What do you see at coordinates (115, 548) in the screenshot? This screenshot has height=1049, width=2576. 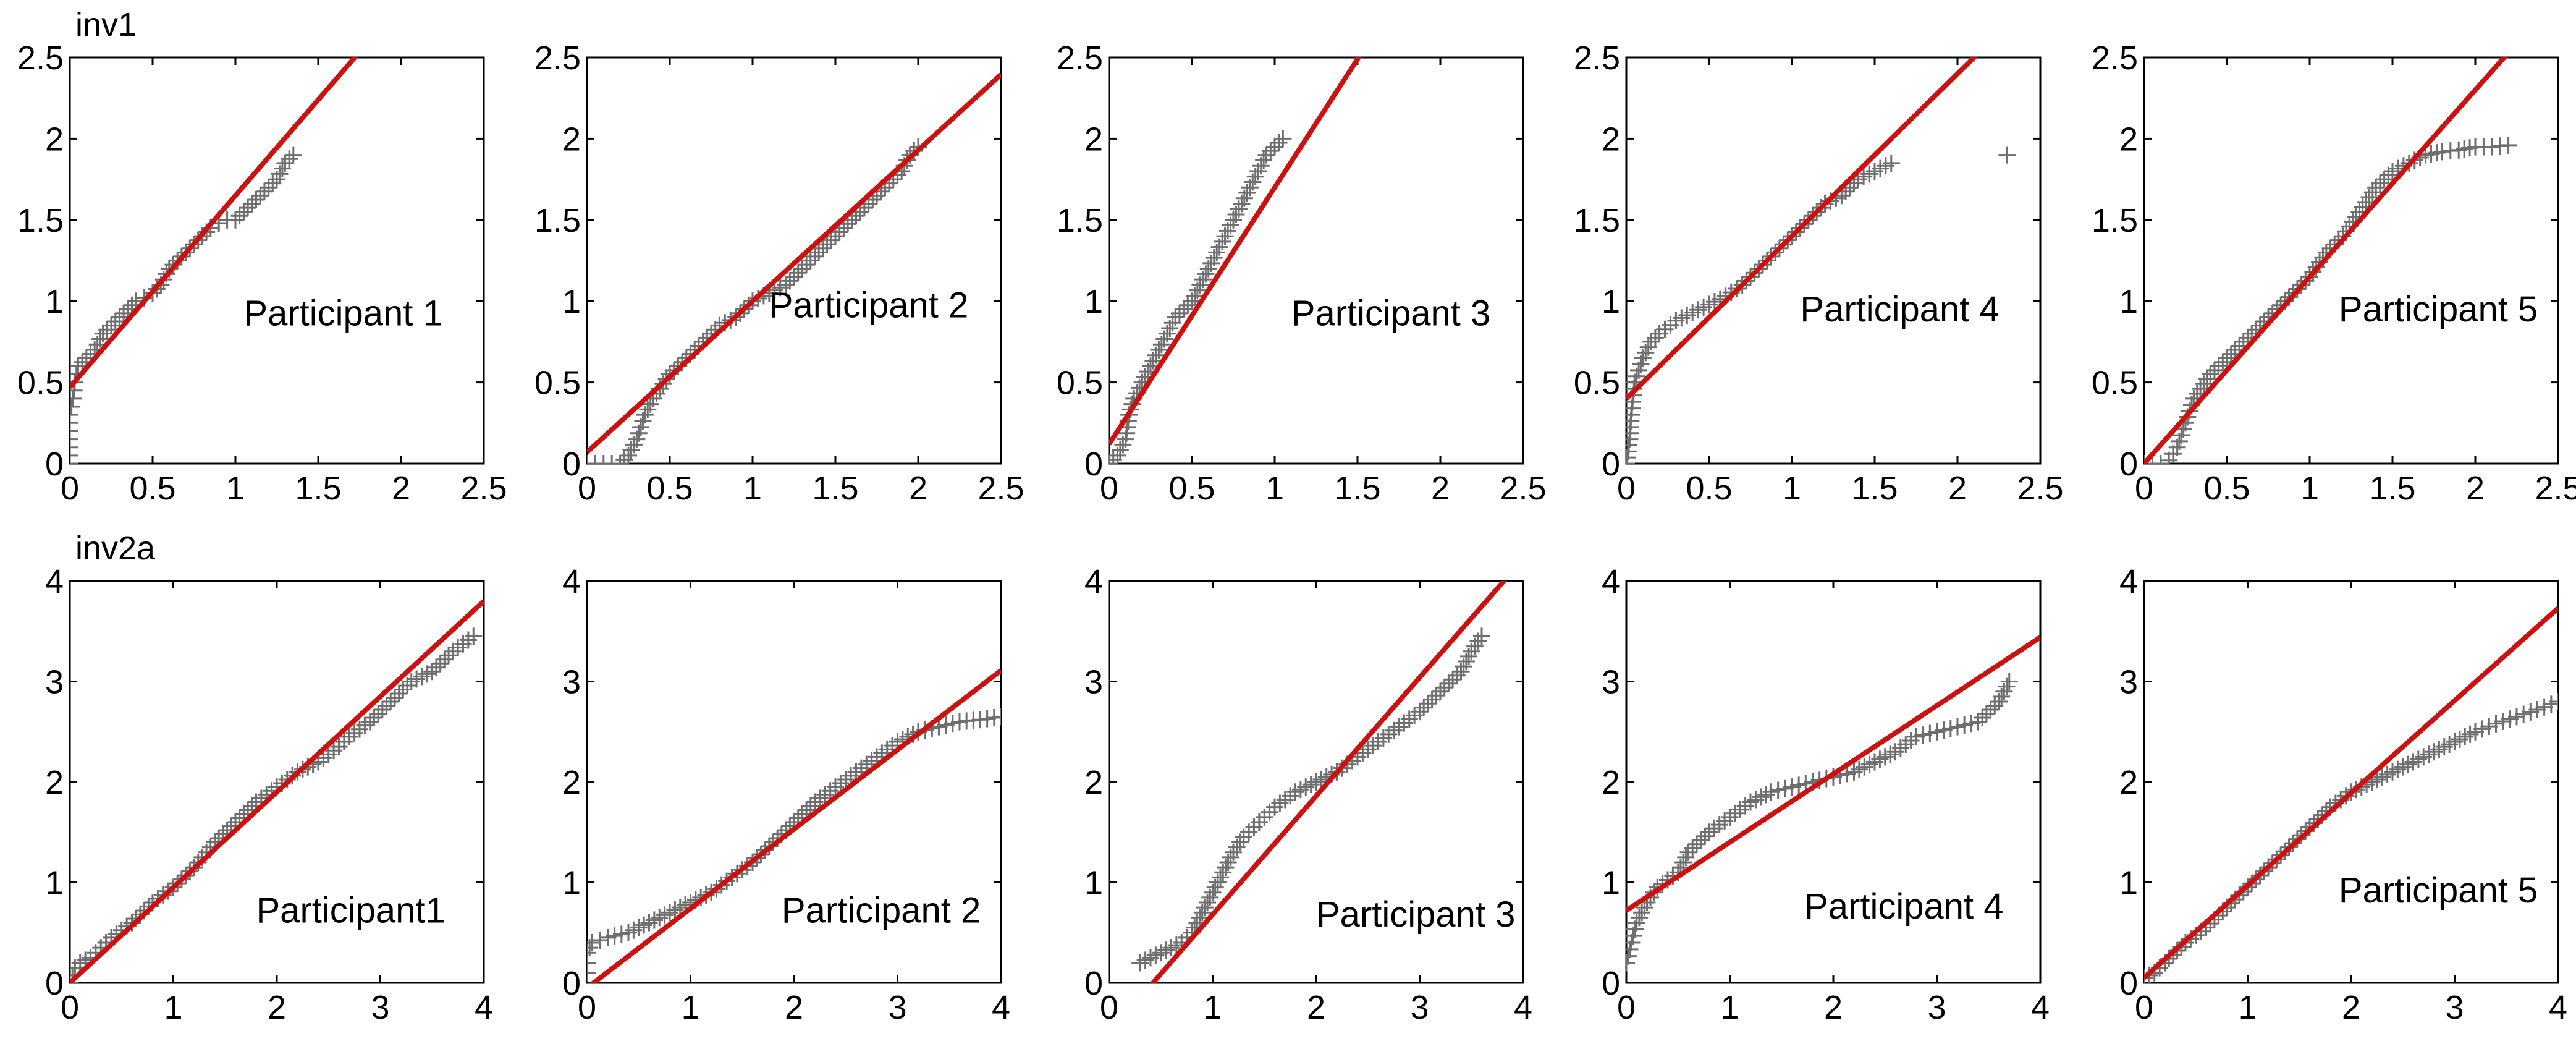 I see `row-label-inv2a: inv2a` at bounding box center [115, 548].